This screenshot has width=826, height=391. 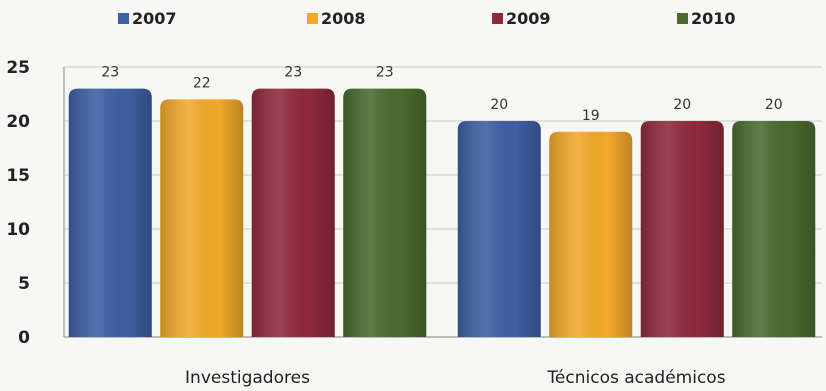 I want to click on legend: 2007 2008 2009 2010, so click(x=427, y=18).